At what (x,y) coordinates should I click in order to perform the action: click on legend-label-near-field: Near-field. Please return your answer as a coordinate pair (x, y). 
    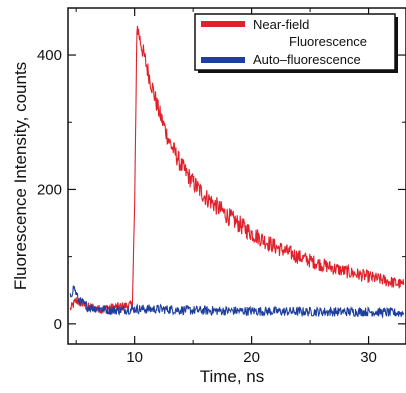
    Looking at the image, I should click on (281, 24).